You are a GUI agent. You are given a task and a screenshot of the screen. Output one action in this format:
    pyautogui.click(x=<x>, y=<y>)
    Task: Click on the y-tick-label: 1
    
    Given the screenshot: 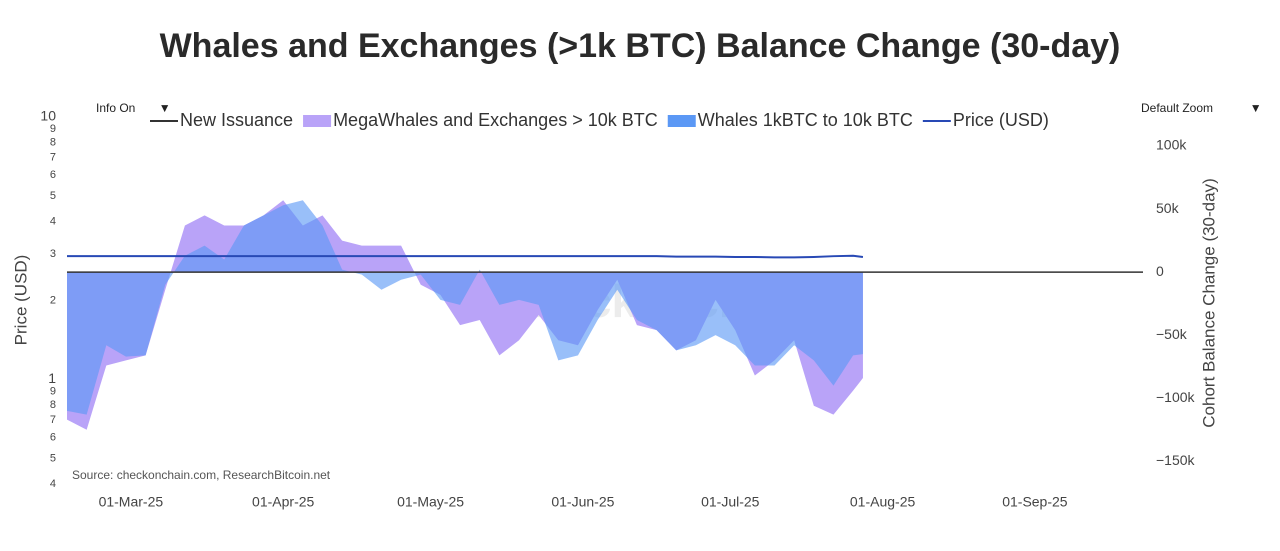 What is the action you would take?
    pyautogui.click(x=52, y=378)
    